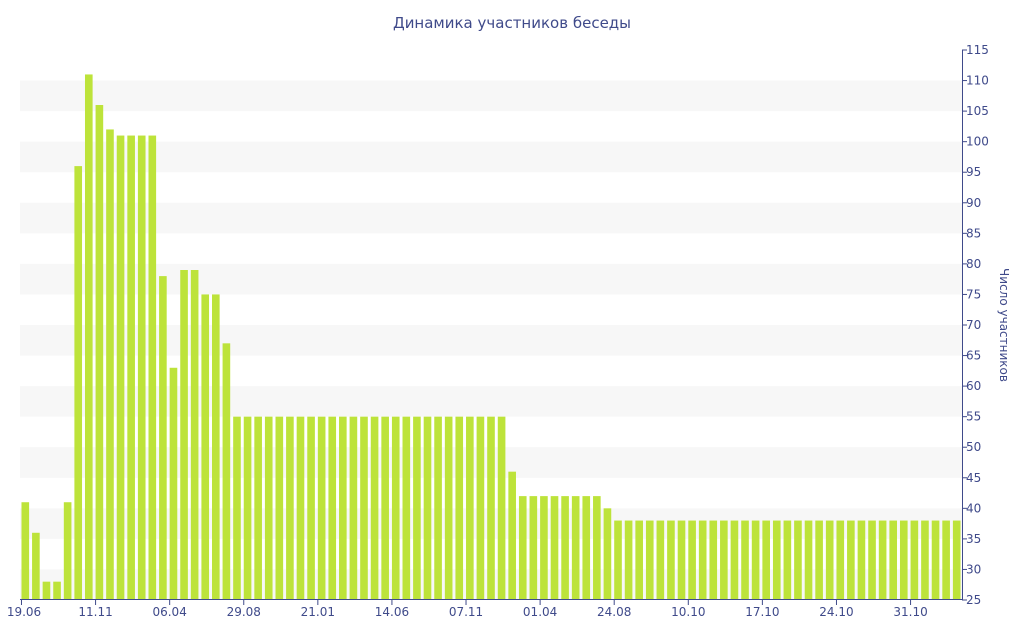  Describe the element at coordinates (1004, 325) in the screenshot. I see `y-axis-label: Число участников` at that location.